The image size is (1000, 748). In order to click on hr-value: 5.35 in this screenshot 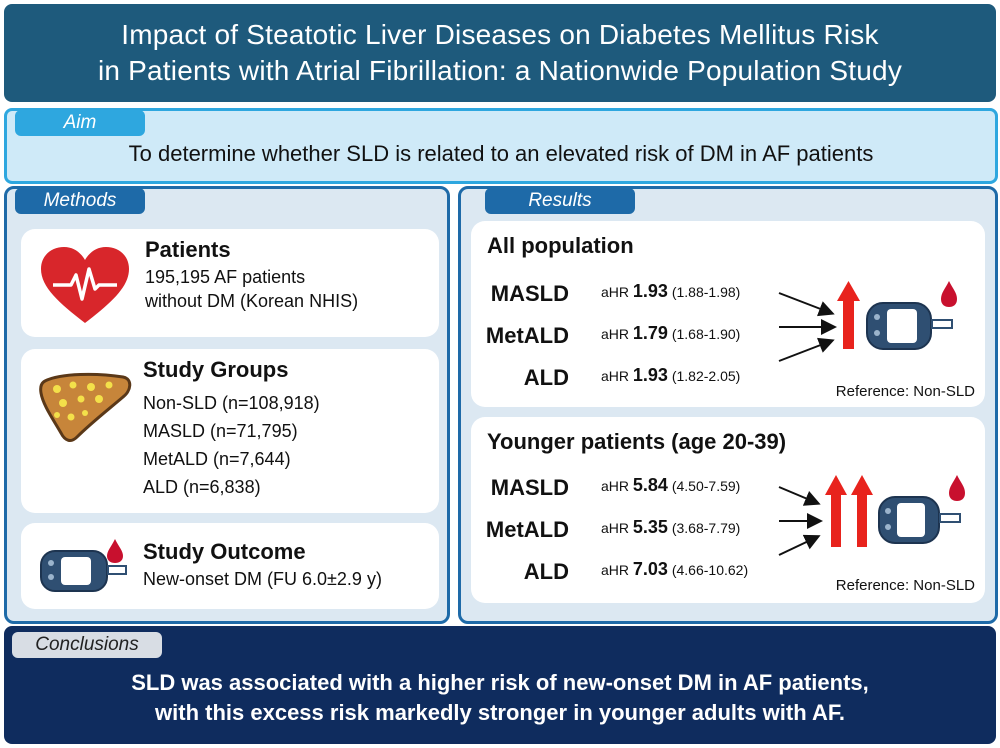, I will do `click(650, 527)`.